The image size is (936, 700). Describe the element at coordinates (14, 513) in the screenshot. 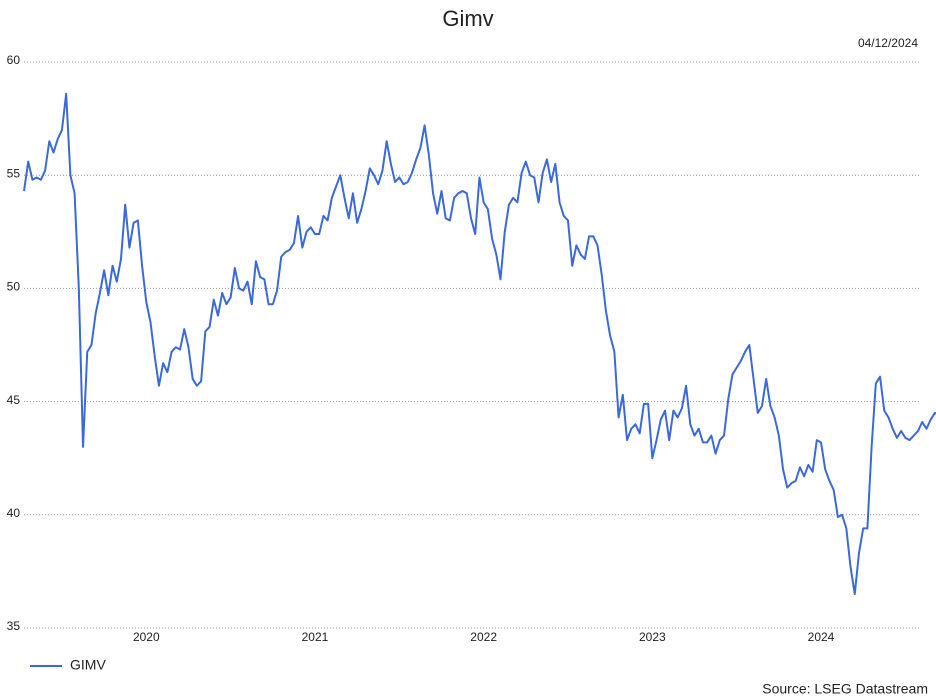

I see `y-tick-label: 40` at that location.